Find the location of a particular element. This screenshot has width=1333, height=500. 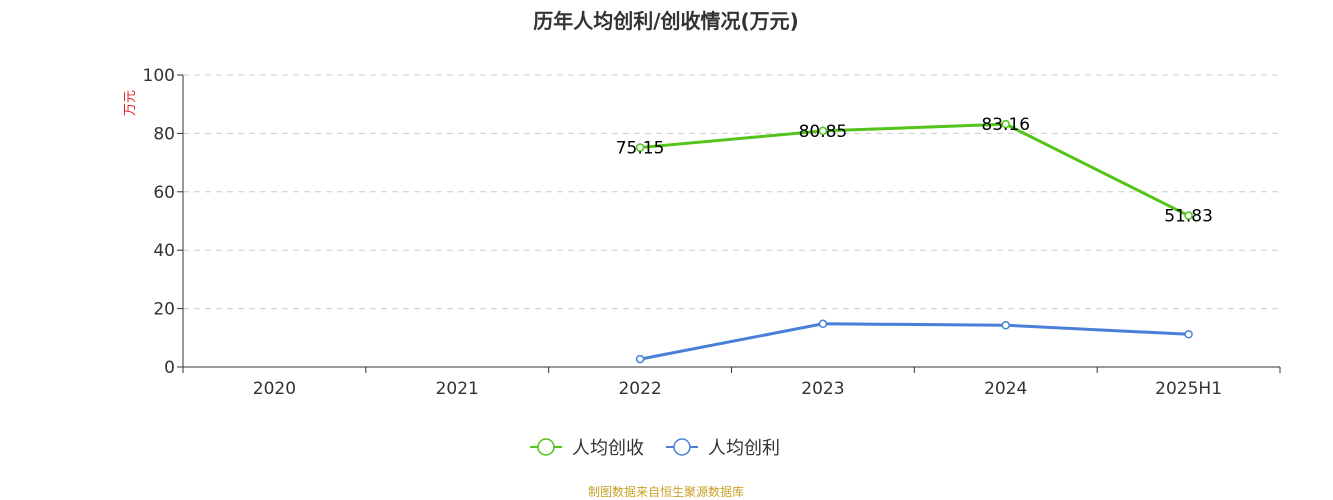

y-tick-label: 100 is located at coordinates (159, 76).